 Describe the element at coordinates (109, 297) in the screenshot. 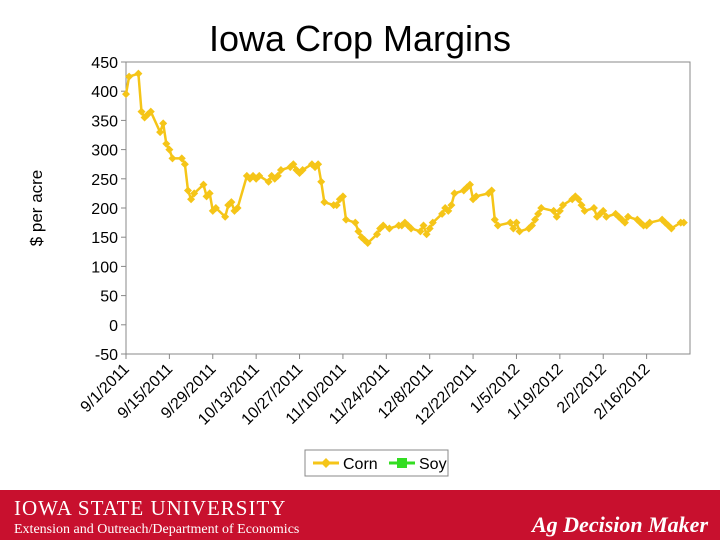

I see `y-tick-label: 50` at that location.